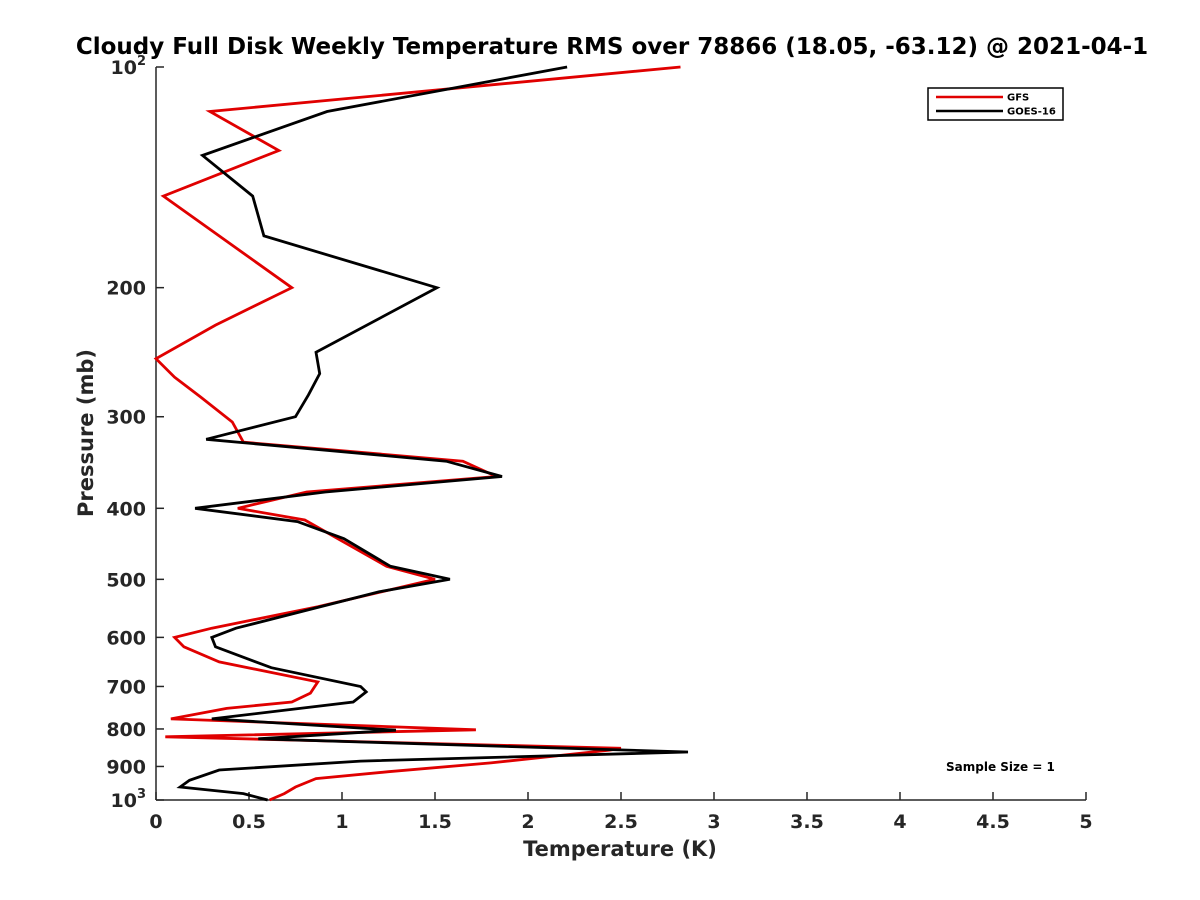 The width and height of the screenshot is (1200, 900). I want to click on x-tick-label: 1, so click(341, 822).